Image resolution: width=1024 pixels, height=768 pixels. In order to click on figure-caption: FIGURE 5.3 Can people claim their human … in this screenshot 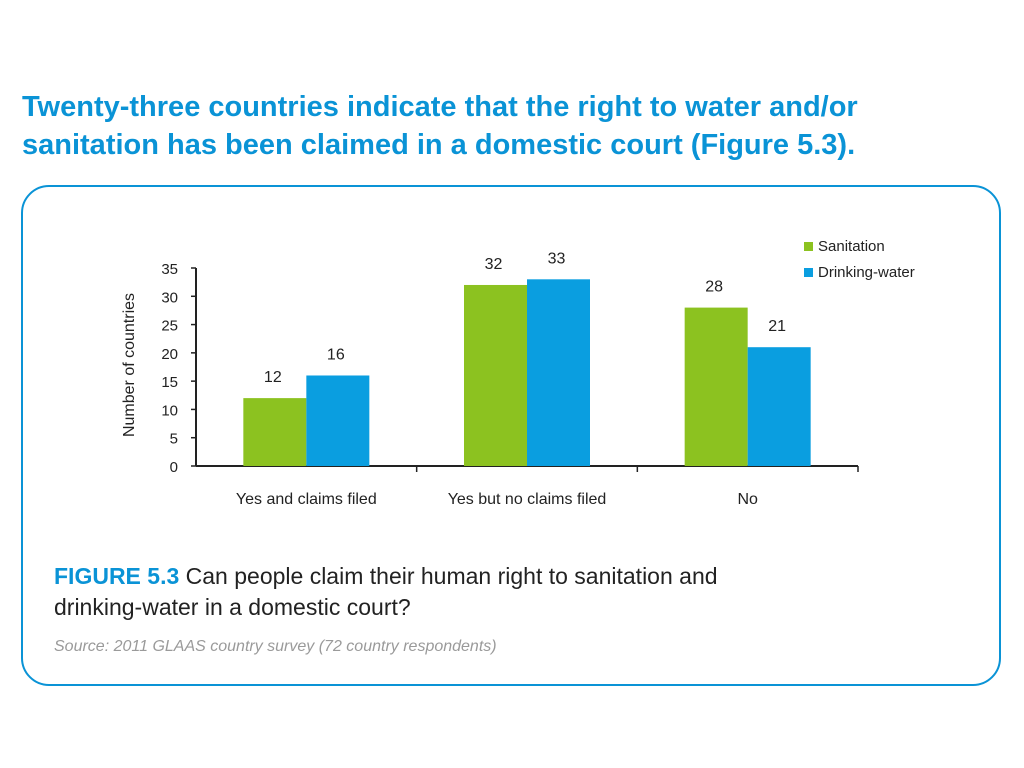, I will do `click(504, 592)`.